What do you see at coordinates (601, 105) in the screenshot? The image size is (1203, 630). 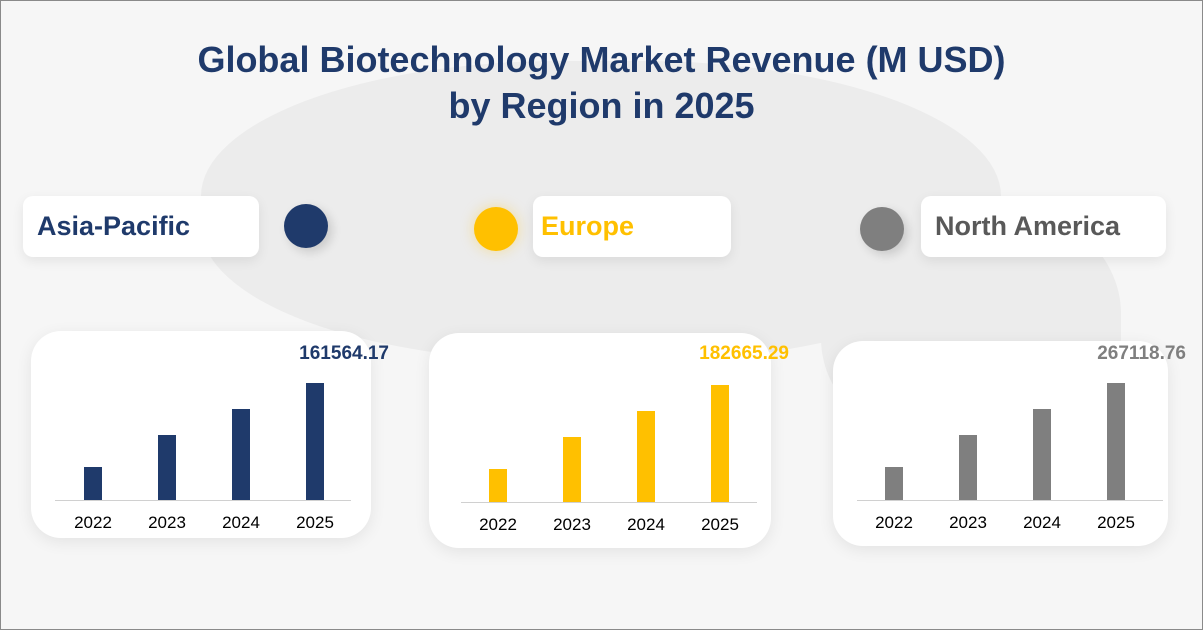 I see `title-line-2: by Region in 2025` at bounding box center [601, 105].